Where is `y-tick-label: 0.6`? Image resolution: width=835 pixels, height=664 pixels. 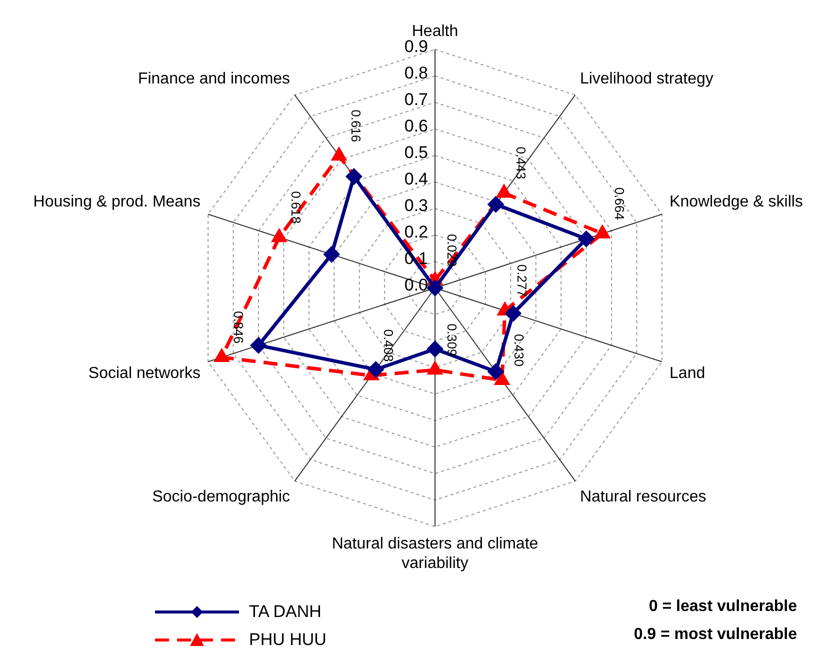
y-tick-label: 0.6 is located at coordinates (416, 126).